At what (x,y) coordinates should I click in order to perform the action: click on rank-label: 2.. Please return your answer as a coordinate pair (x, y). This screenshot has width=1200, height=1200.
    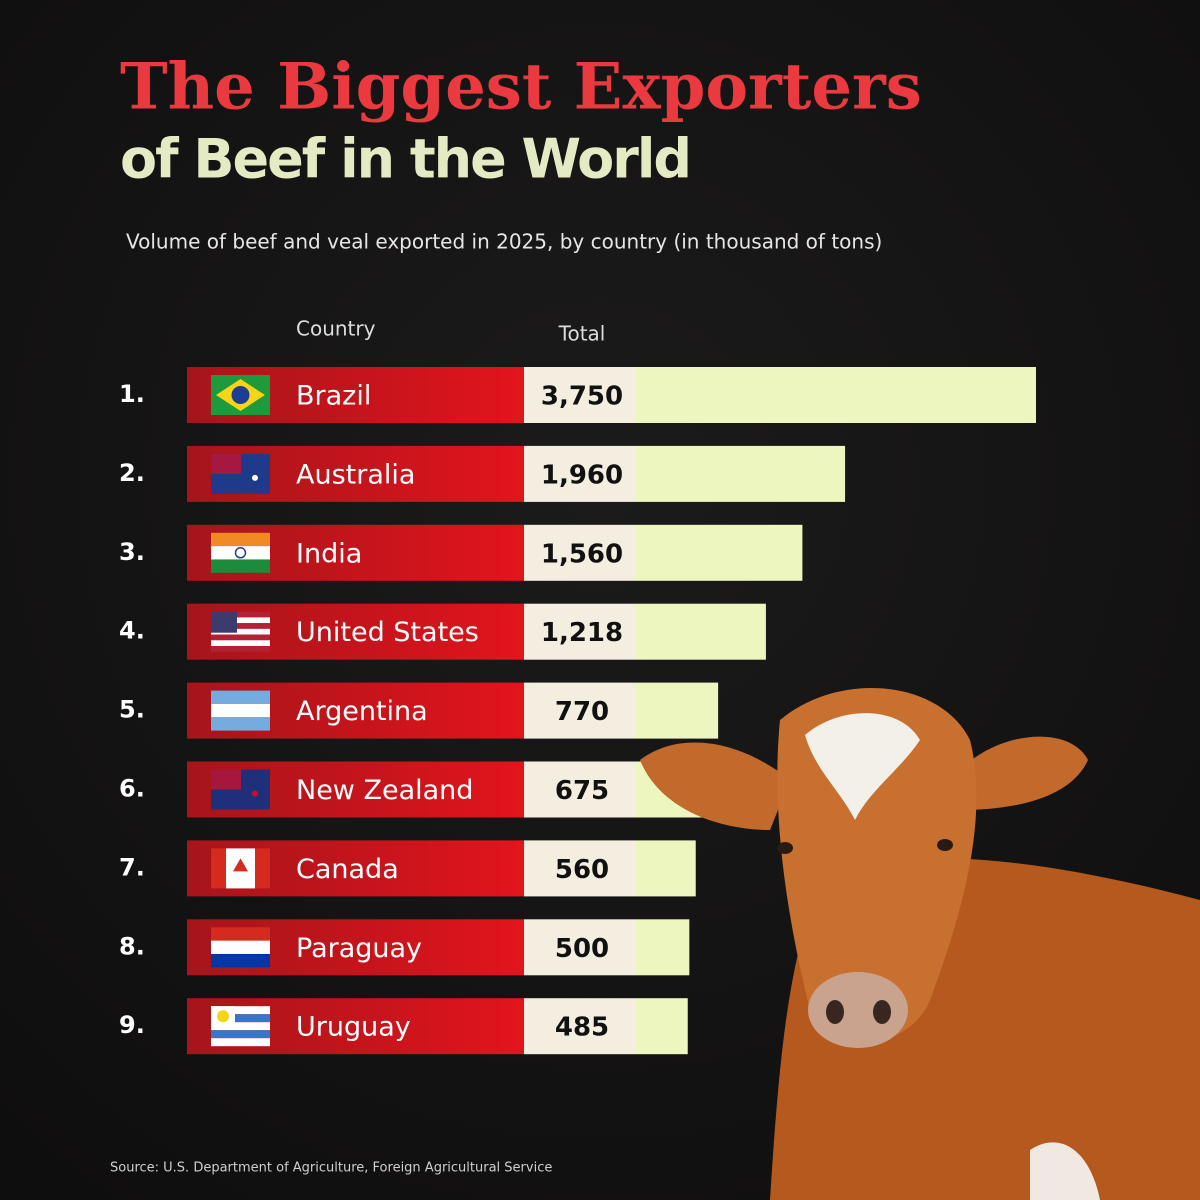
    Looking at the image, I should click on (132, 473).